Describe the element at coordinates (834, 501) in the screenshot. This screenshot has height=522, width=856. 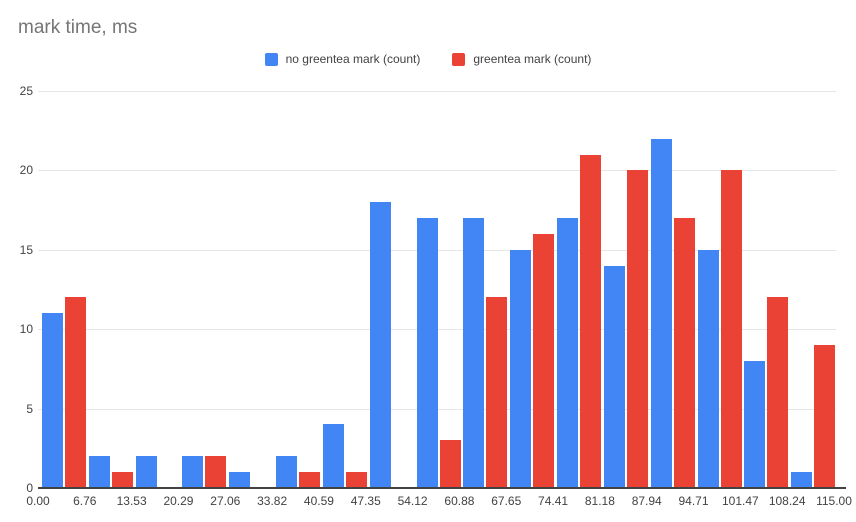
I see `x-axis-tick-label: 115.00` at that location.